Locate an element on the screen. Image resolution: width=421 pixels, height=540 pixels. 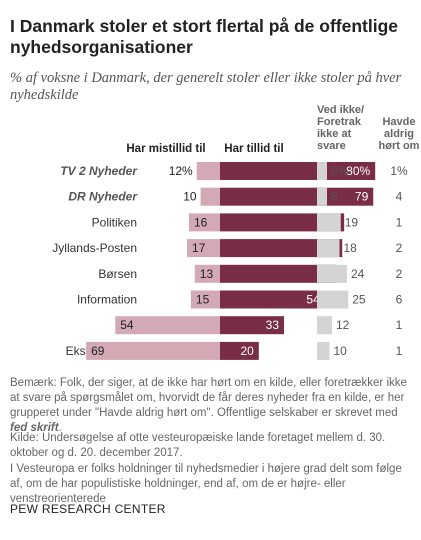
data-label-distrust: 12% is located at coordinates (181, 171).